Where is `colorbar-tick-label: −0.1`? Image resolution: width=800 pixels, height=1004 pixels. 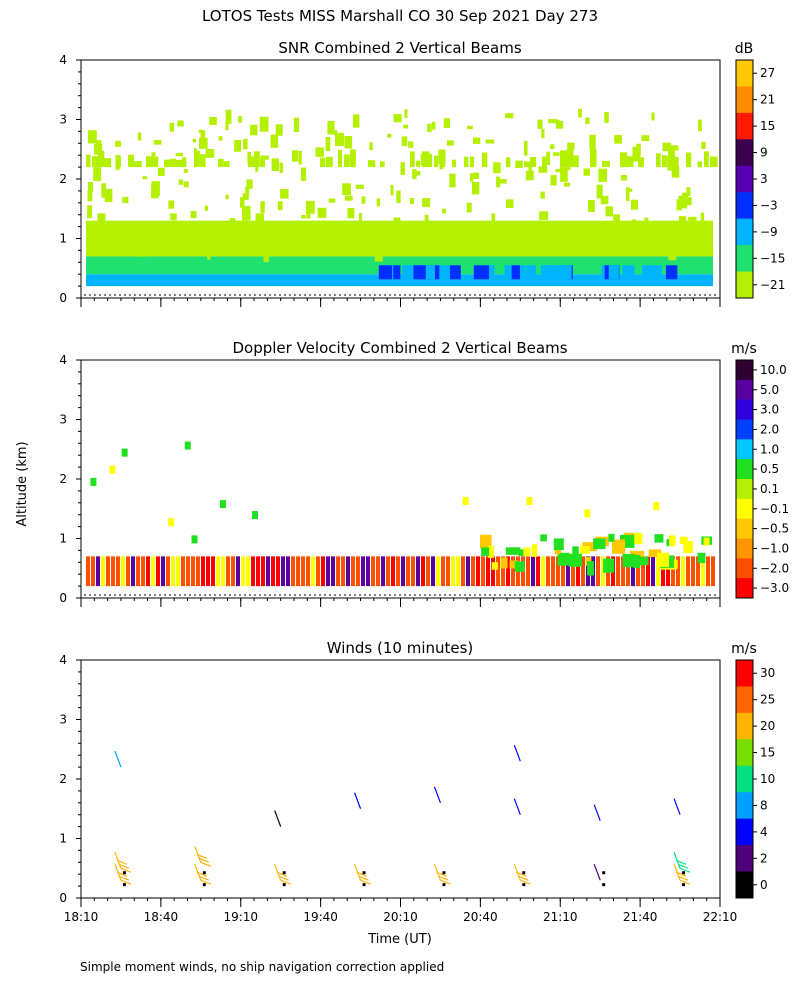
colorbar-tick-label: −0.1 is located at coordinates (774, 509).